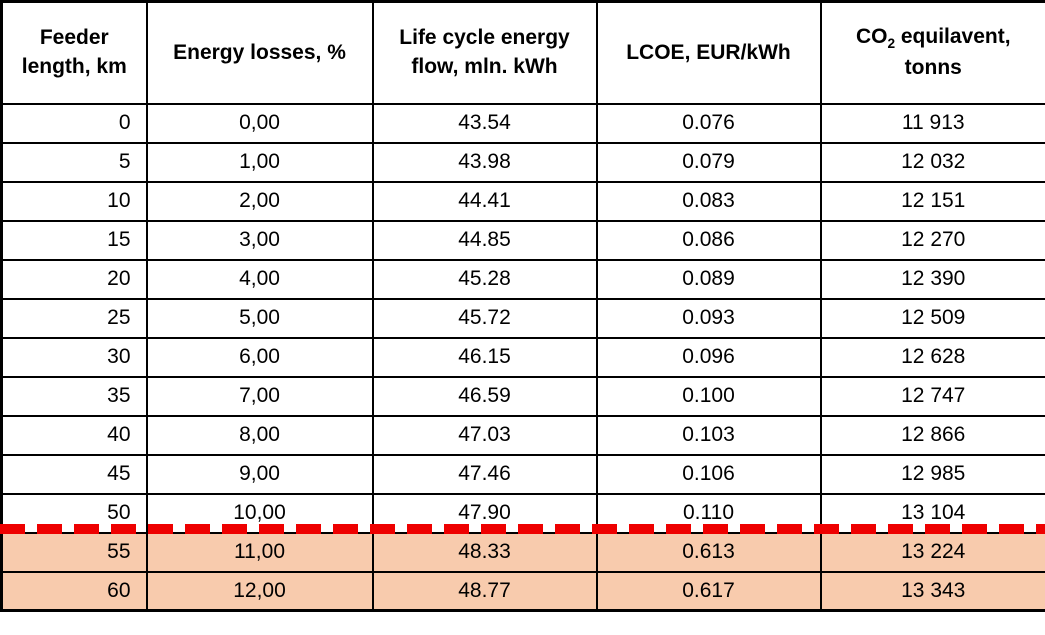 The width and height of the screenshot is (1045, 635). I want to click on cell-lcoe: 0.100, so click(708, 396).